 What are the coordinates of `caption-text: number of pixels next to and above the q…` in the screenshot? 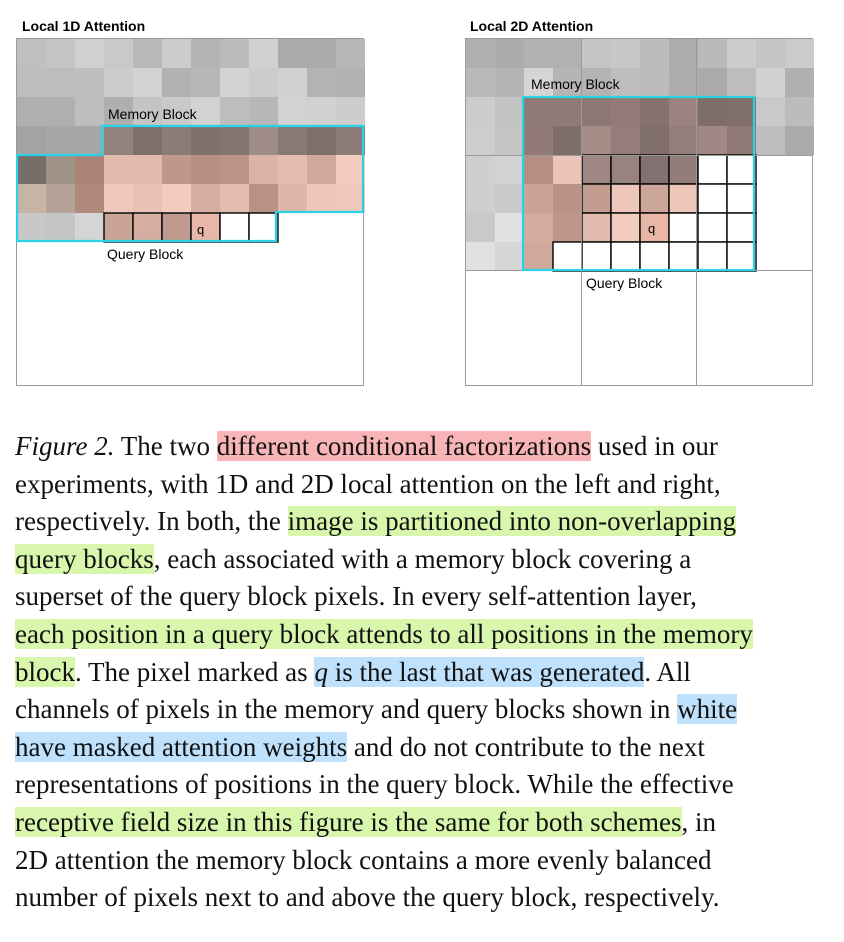 It's located at (367, 897).